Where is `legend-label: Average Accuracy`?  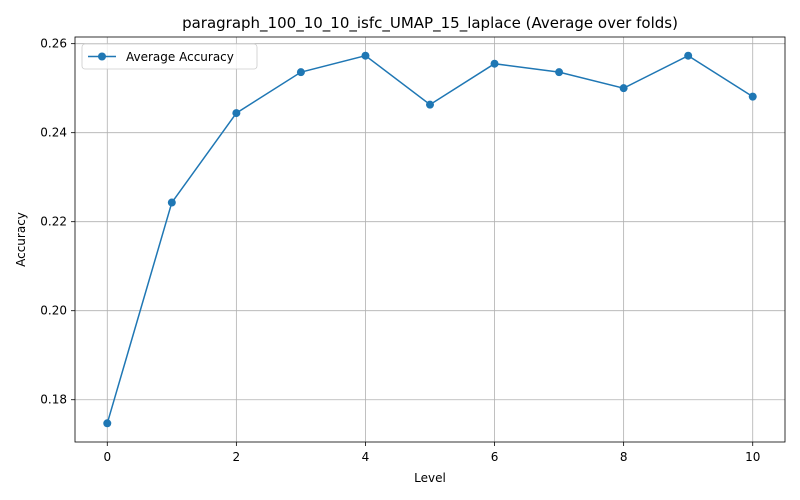
legend-label: Average Accuracy is located at coordinates (180, 57).